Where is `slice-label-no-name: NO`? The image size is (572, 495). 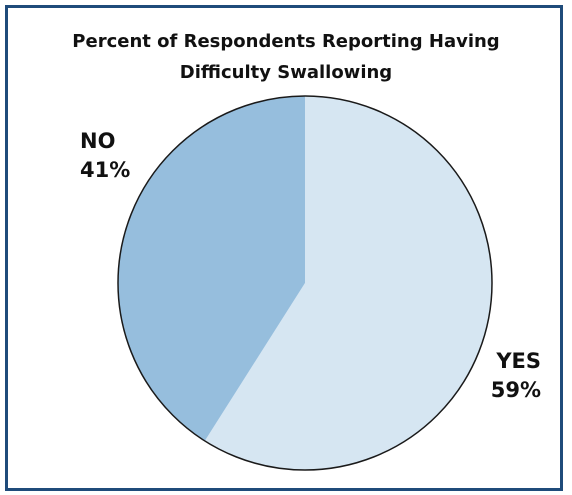
slice-label-no-name: NO is located at coordinates (98, 141).